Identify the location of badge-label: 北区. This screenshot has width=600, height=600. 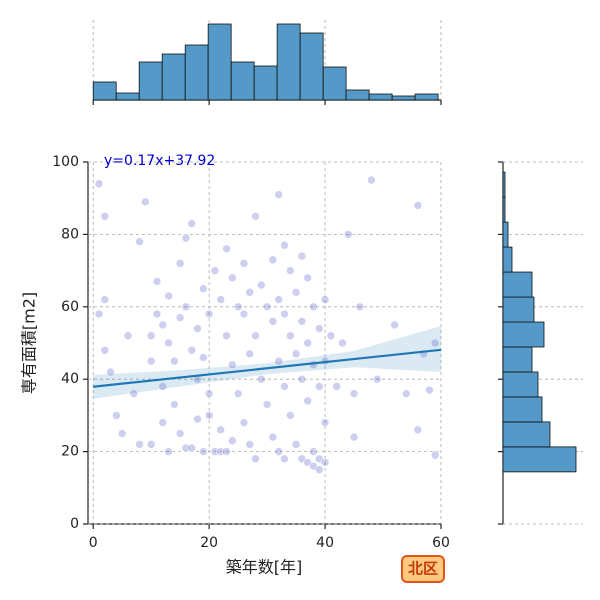
(423, 569).